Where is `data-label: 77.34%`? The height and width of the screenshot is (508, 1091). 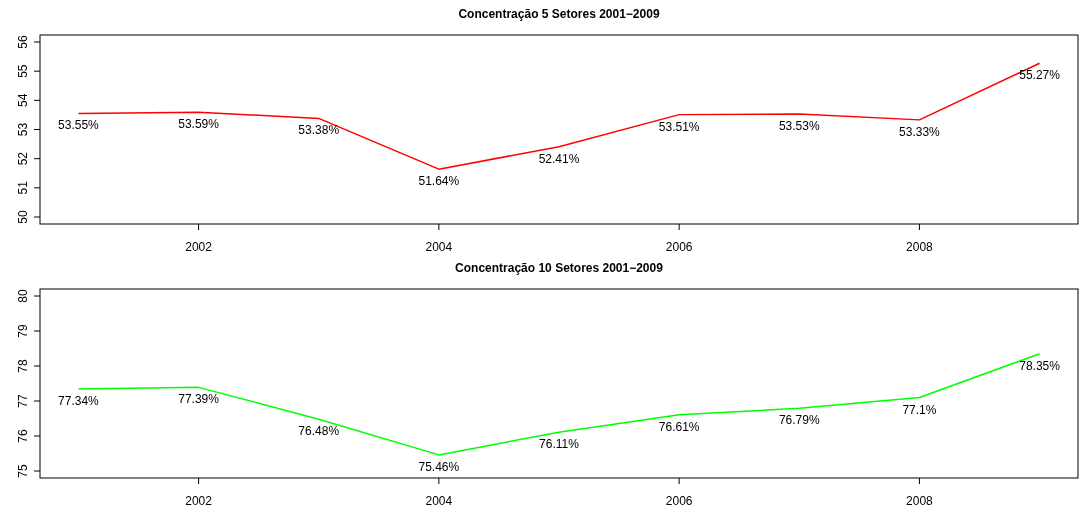 data-label: 77.34% is located at coordinates (79, 401).